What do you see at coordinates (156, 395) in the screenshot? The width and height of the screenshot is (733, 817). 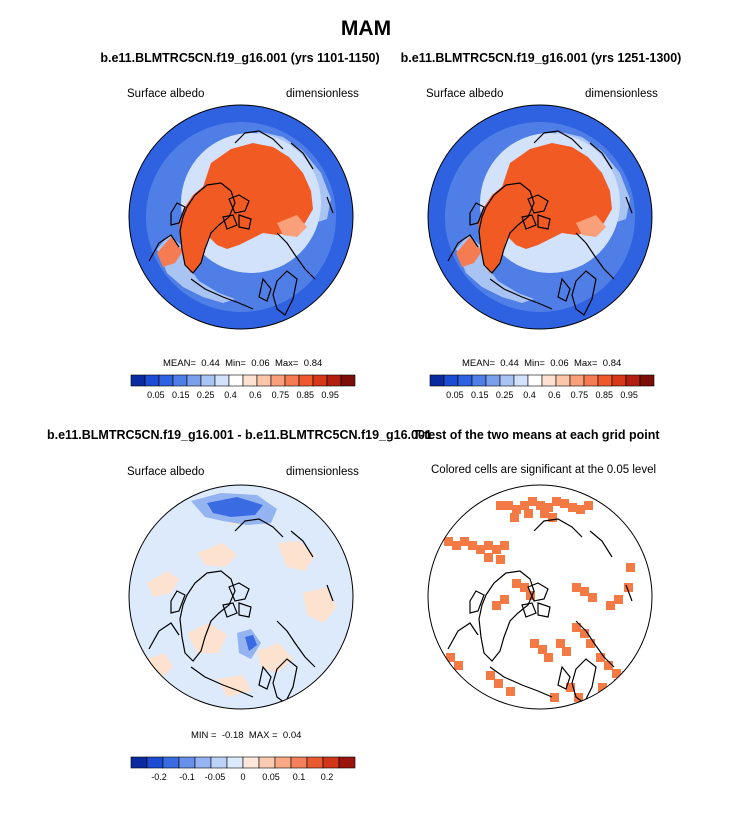 I see `colorbar1-tick-label: 0.05` at bounding box center [156, 395].